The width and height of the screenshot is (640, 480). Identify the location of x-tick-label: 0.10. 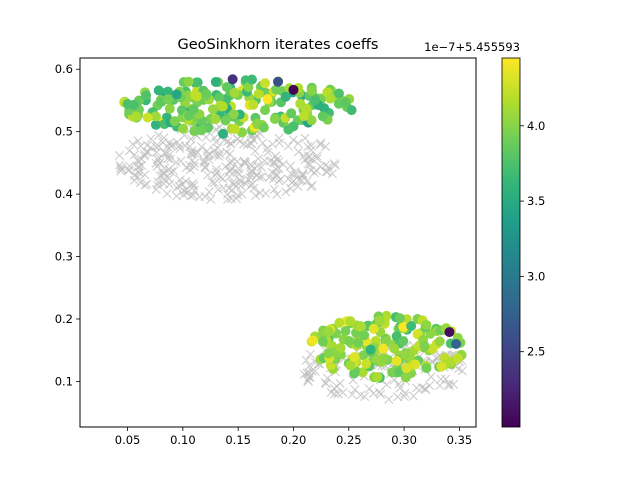
(183, 440).